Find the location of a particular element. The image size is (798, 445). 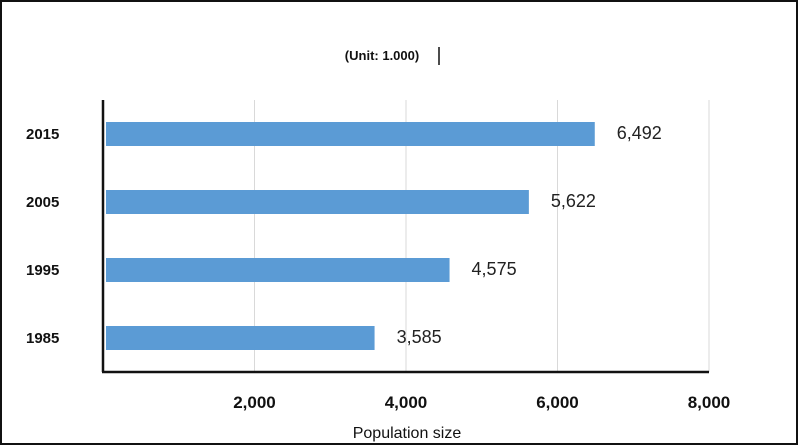

unit-note: (Unit: 1.000) is located at coordinates (382, 55).